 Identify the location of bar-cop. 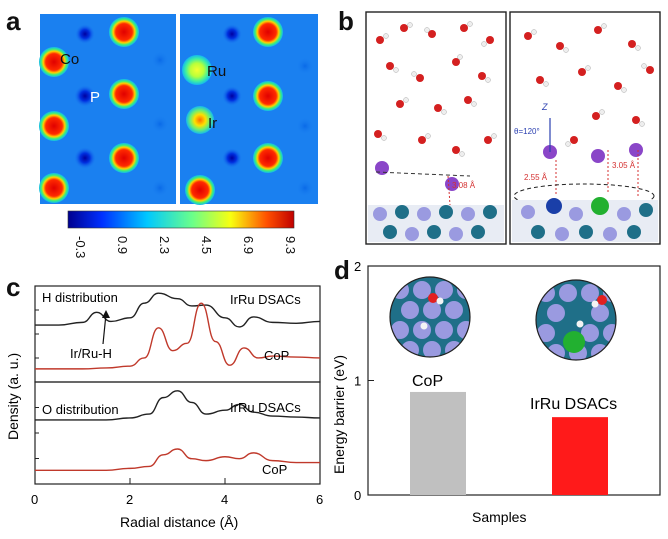
(438, 443).